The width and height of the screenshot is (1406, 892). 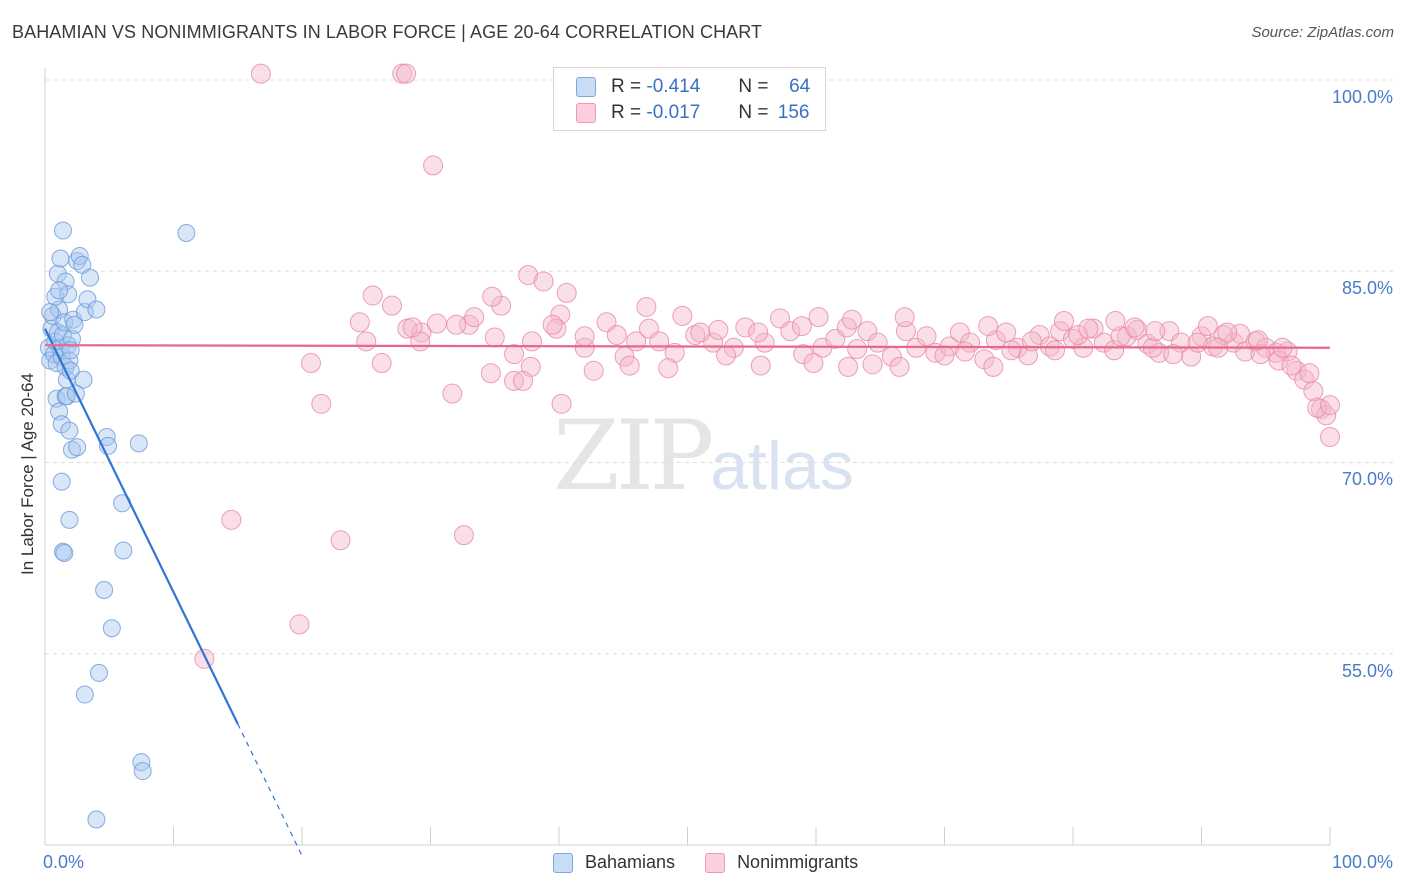 I want to click on y-tick-55: 55.0%, so click(x=1367, y=671).